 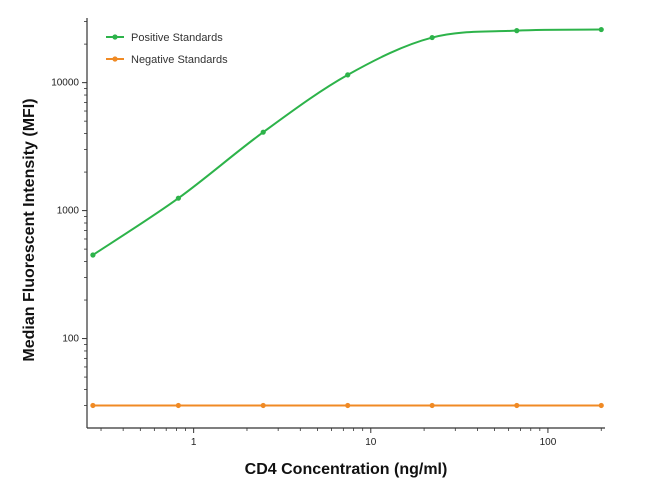 I want to click on legend-marker-negative-standards, so click(x=115, y=59).